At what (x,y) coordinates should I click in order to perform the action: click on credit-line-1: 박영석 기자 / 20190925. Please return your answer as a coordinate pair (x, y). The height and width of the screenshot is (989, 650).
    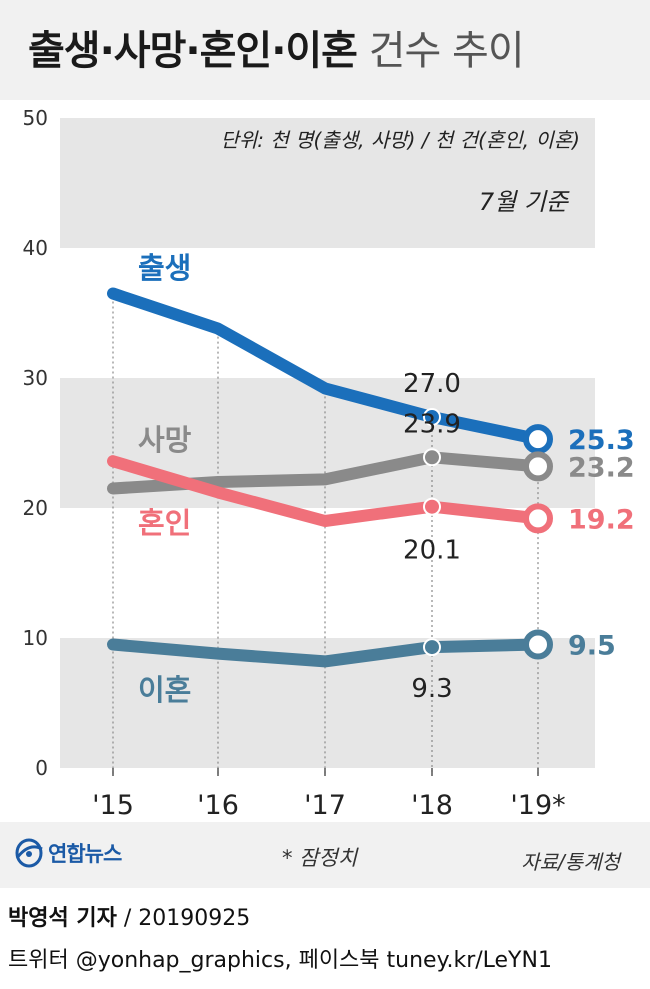
    Looking at the image, I should click on (129, 916).